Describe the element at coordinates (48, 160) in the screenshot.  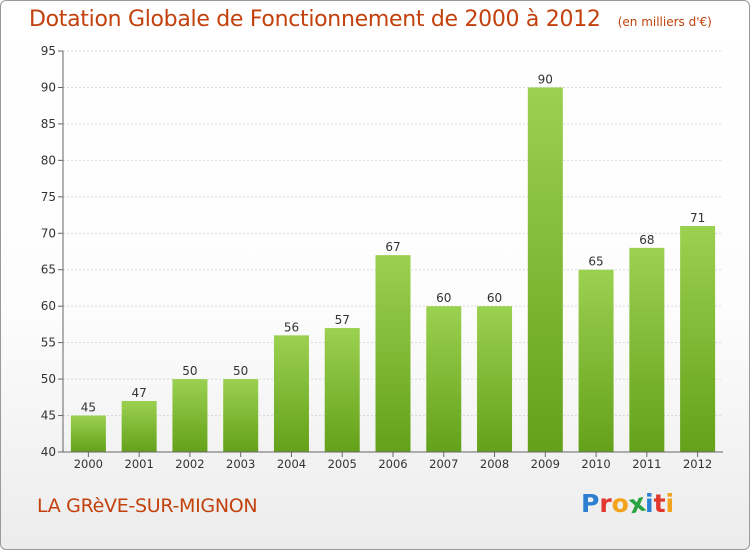
I see `y-tick-label: 80` at that location.